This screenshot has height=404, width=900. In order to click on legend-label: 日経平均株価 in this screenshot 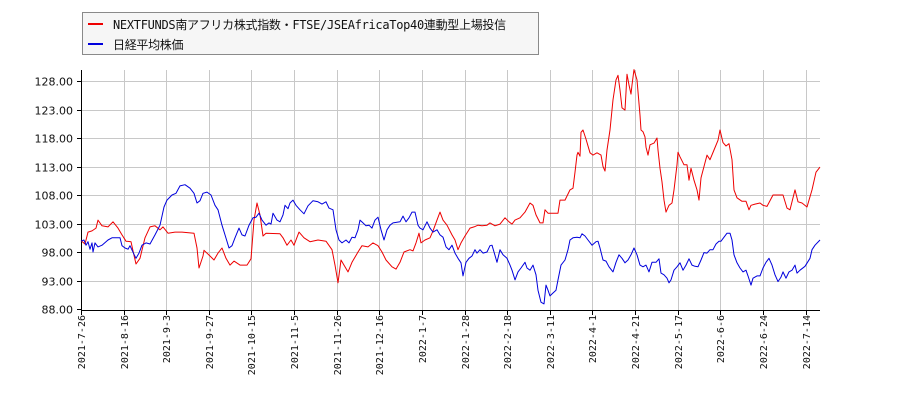, I will do `click(148, 45)`.